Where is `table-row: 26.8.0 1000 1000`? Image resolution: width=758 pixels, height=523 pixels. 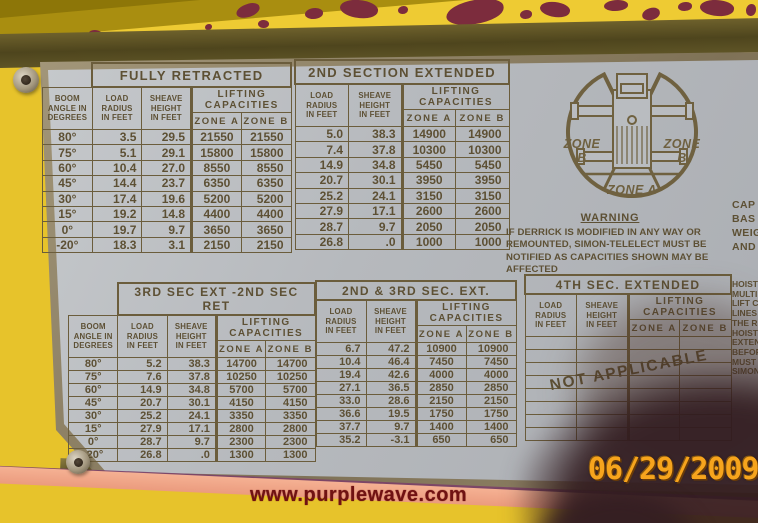
table-row: 26.8.0 1000 1000 is located at coordinates (402, 242).